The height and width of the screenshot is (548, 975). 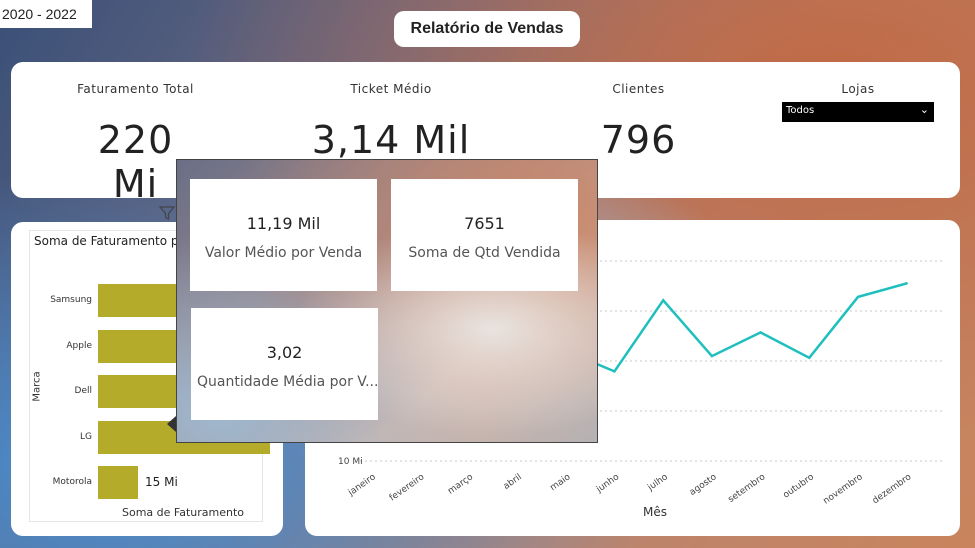 What do you see at coordinates (513, 482) in the screenshot?
I see `x-tick-label: abril` at bounding box center [513, 482].